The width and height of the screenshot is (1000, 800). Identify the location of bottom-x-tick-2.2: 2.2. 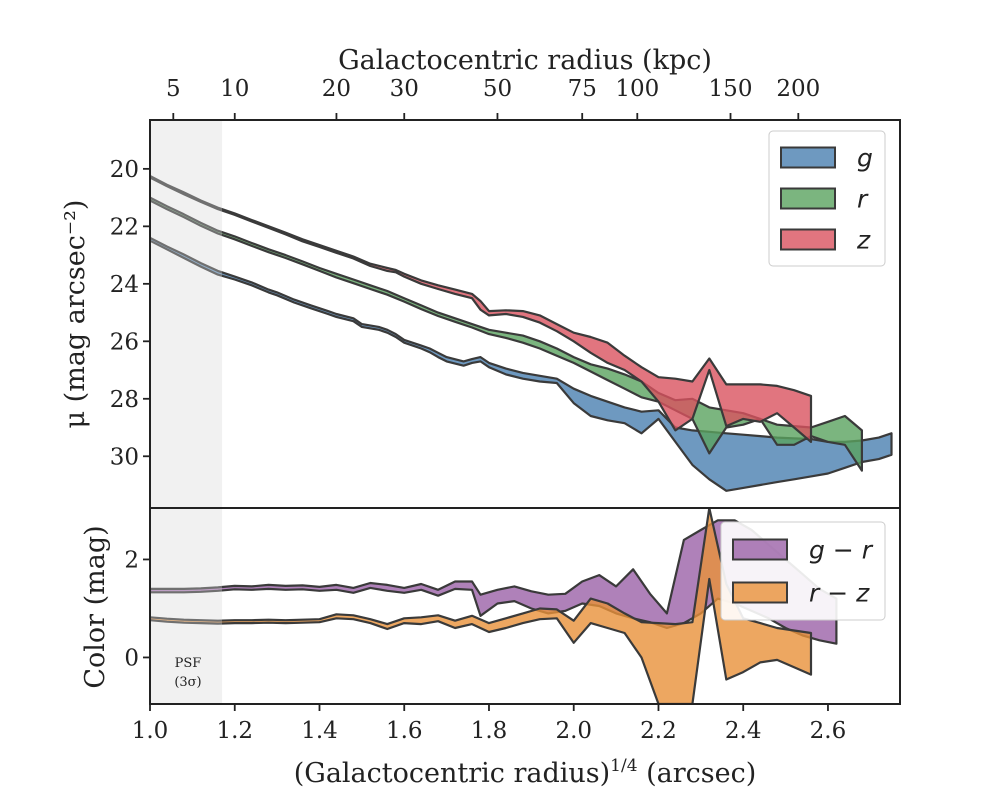
(658, 724).